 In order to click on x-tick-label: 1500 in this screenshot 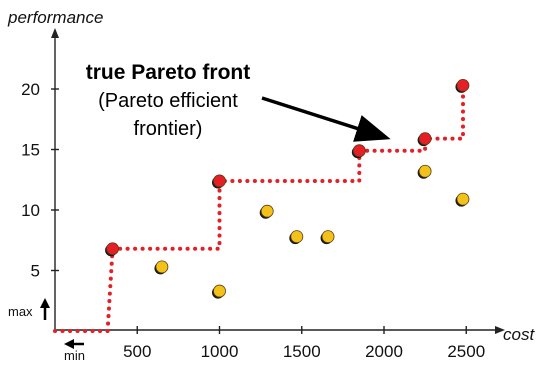, I will do `click(302, 351)`.